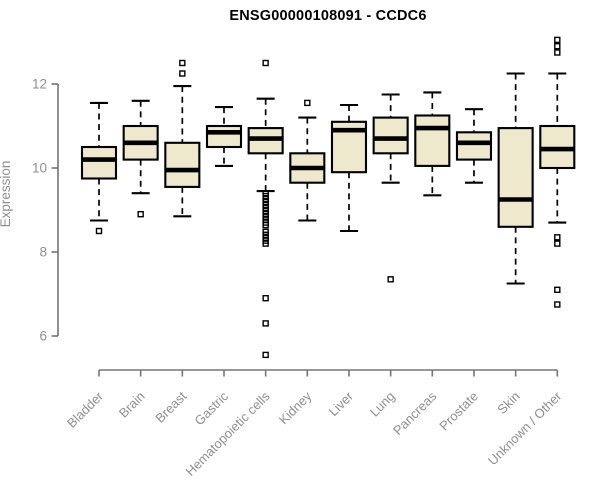 This screenshot has width=600, height=500. What do you see at coordinates (349, 168) in the screenshot?
I see `boxplot-liver` at bounding box center [349, 168].